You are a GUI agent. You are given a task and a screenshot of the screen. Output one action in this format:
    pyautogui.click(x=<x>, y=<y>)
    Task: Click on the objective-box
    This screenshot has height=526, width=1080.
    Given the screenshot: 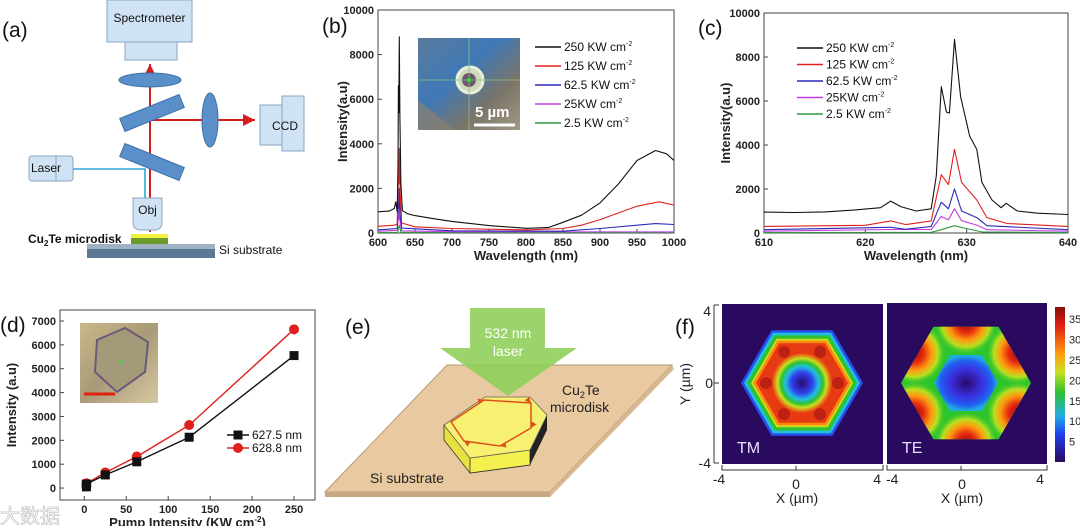 What is the action you would take?
    pyautogui.click(x=147, y=214)
    